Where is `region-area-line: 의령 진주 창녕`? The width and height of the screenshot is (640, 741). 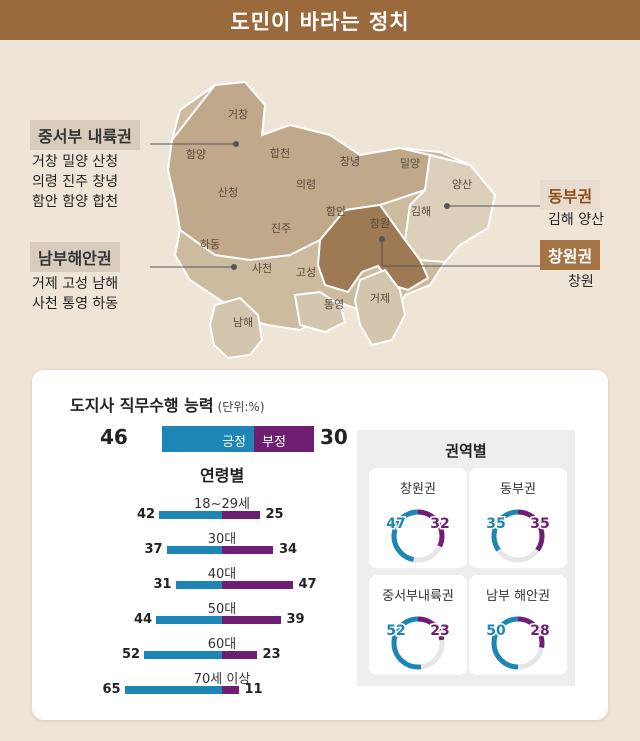 region-area-line: 의령 진주 창녕 is located at coordinates (75, 182).